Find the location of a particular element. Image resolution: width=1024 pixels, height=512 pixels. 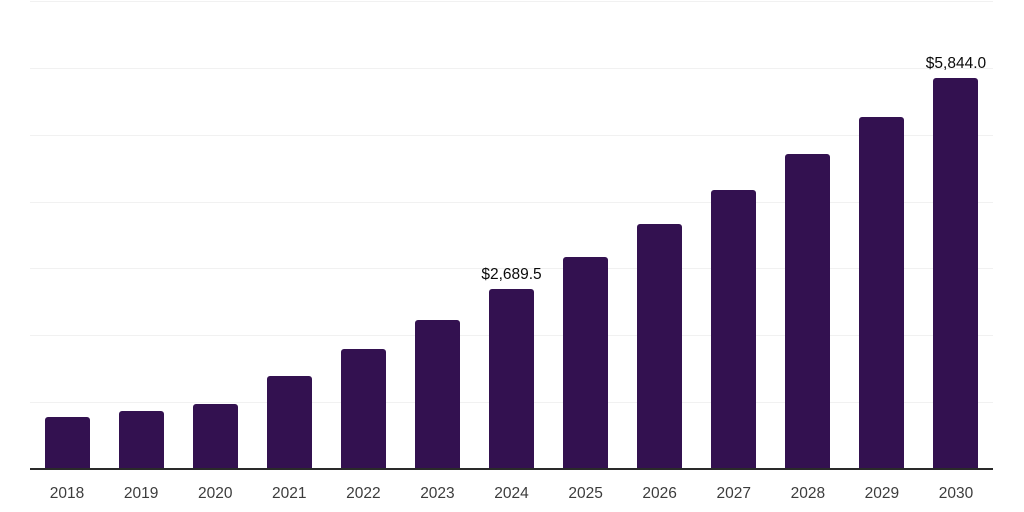

bar-group-2023 is located at coordinates (437, 235).